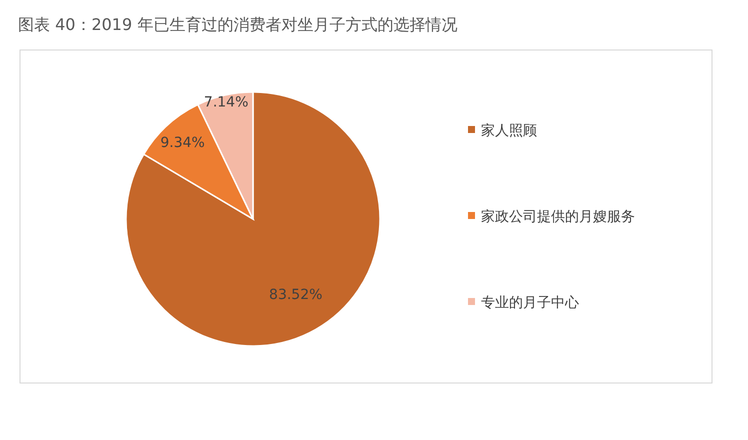 The width and height of the screenshot is (748, 440). What do you see at coordinates (238, 24) in the screenshot?
I see `title: 图表 40：2019 年已生育过的消费者对坐月子方式的选择情况` at bounding box center [238, 24].